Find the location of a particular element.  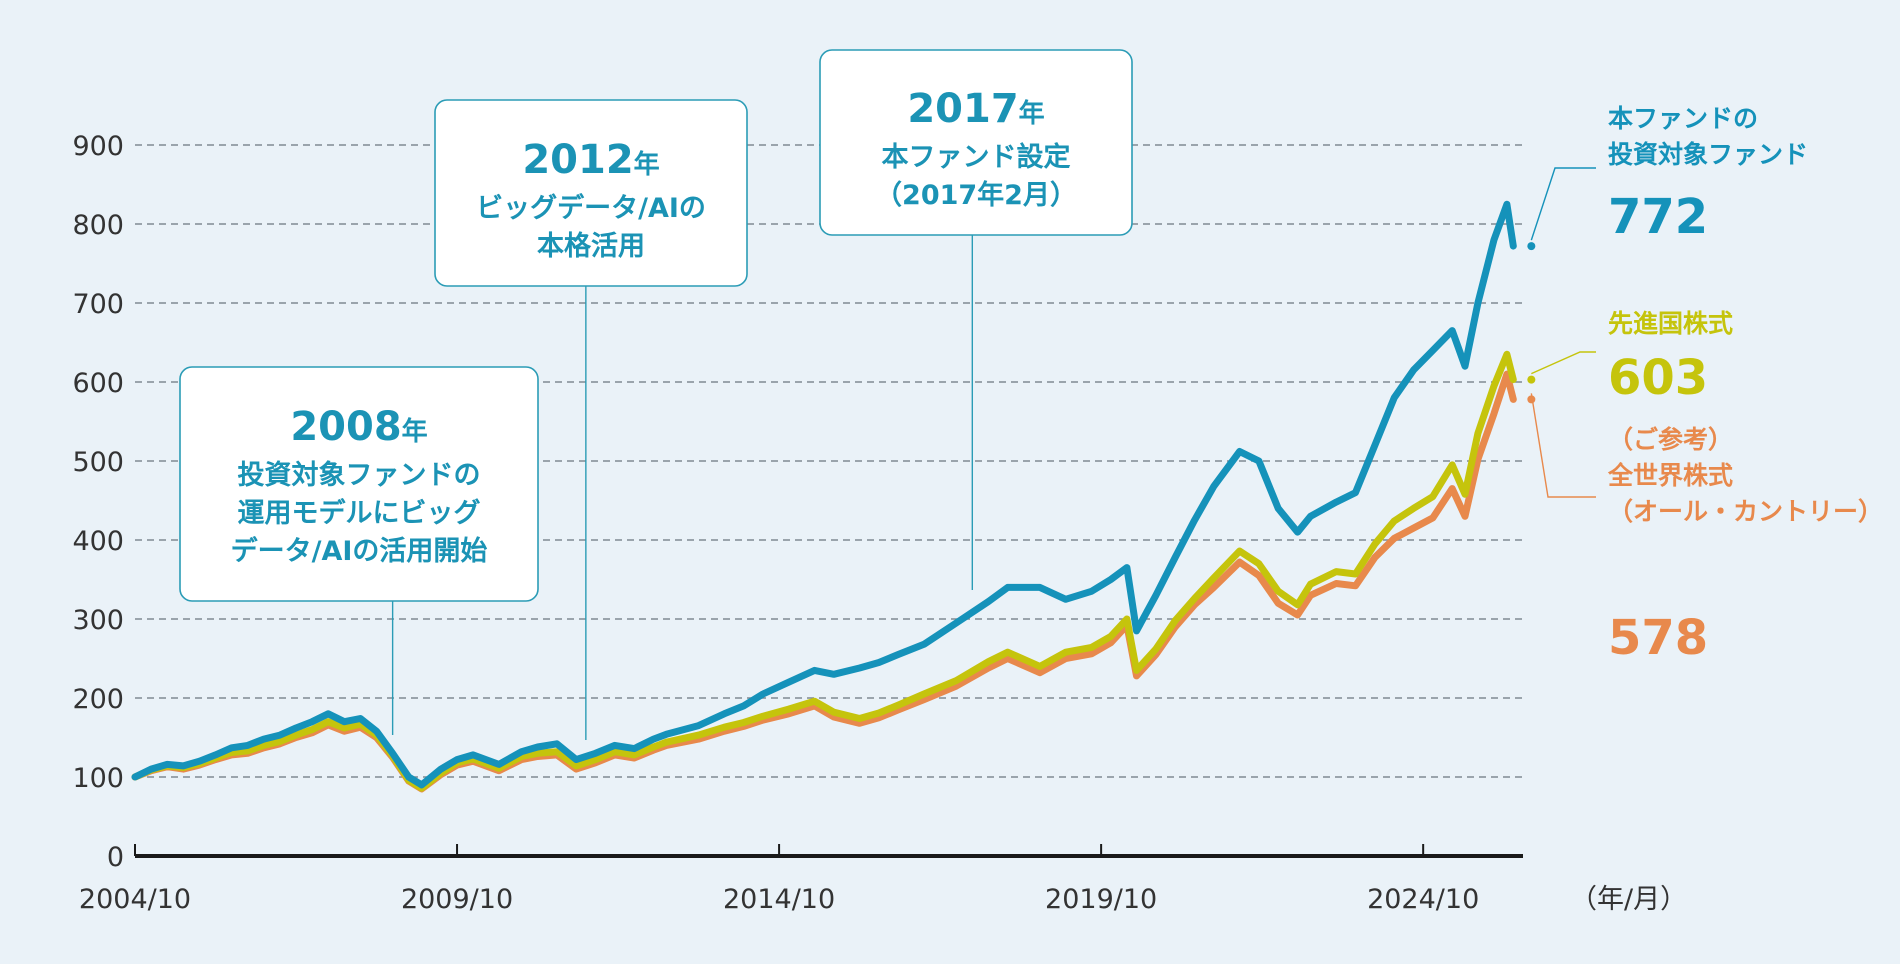

y-tick-label: 200 is located at coordinates (98, 699).